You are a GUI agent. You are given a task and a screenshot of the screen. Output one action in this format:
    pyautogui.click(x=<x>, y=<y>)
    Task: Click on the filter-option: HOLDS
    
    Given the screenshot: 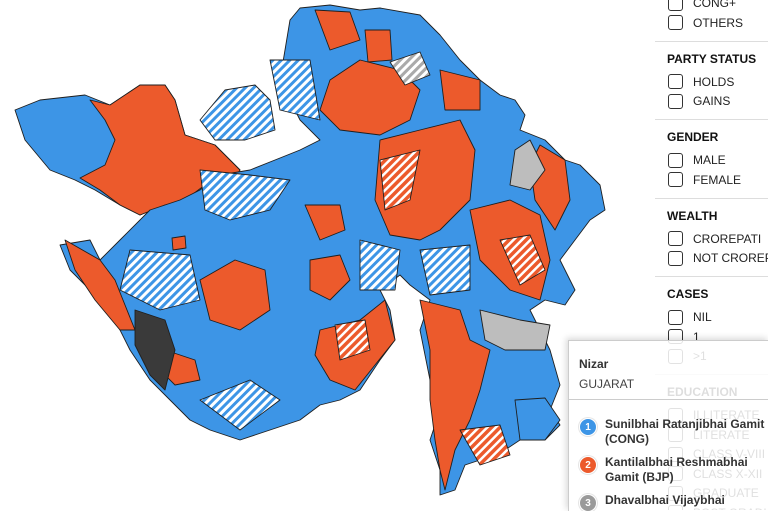 What is the action you would take?
    pyautogui.click(x=701, y=82)
    